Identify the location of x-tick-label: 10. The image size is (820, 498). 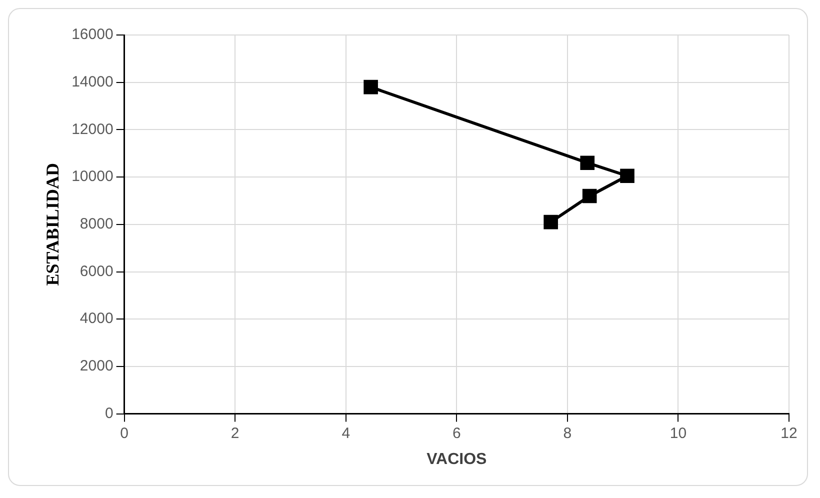
(678, 433).